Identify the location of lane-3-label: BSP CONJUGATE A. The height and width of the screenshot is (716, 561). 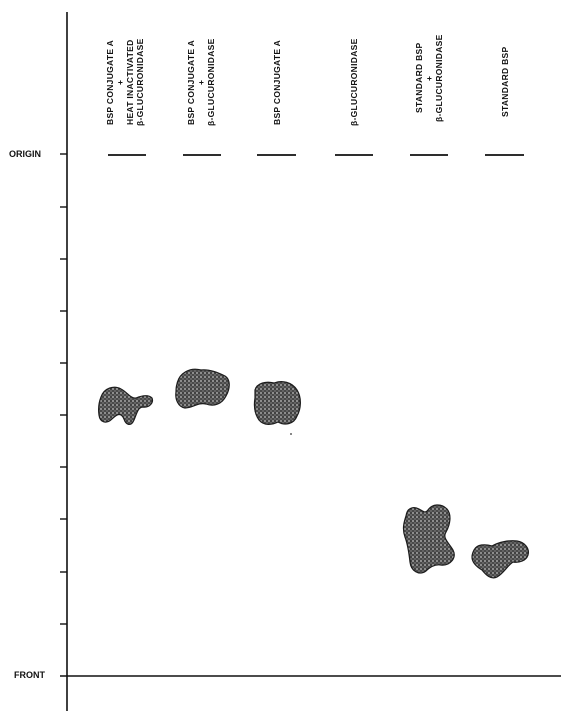
(277, 82).